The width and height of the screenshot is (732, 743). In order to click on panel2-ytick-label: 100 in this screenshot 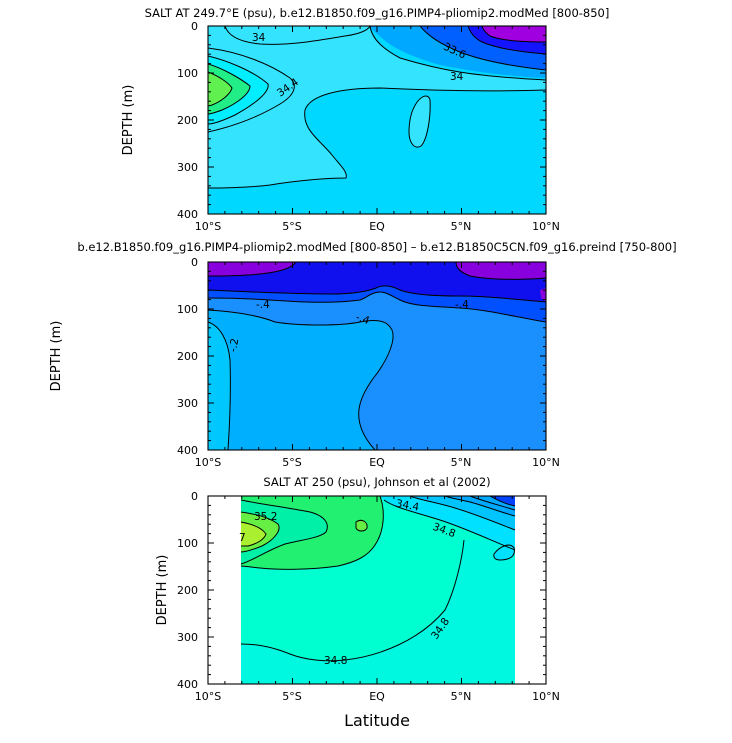, I will do `click(187, 309)`.